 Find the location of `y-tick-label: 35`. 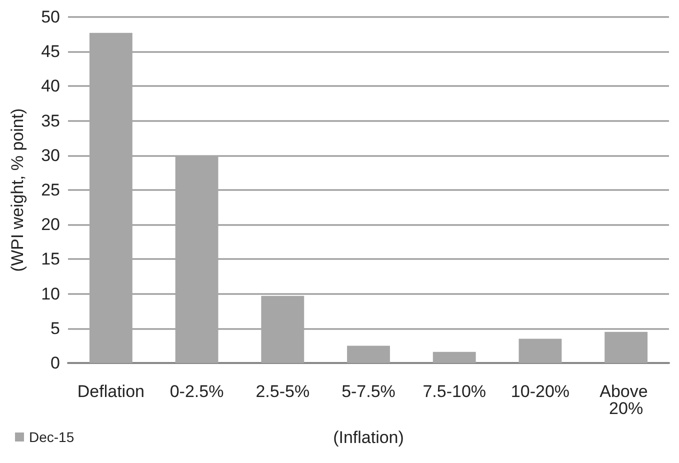

y-tick-label: 35 is located at coordinates (50, 120).